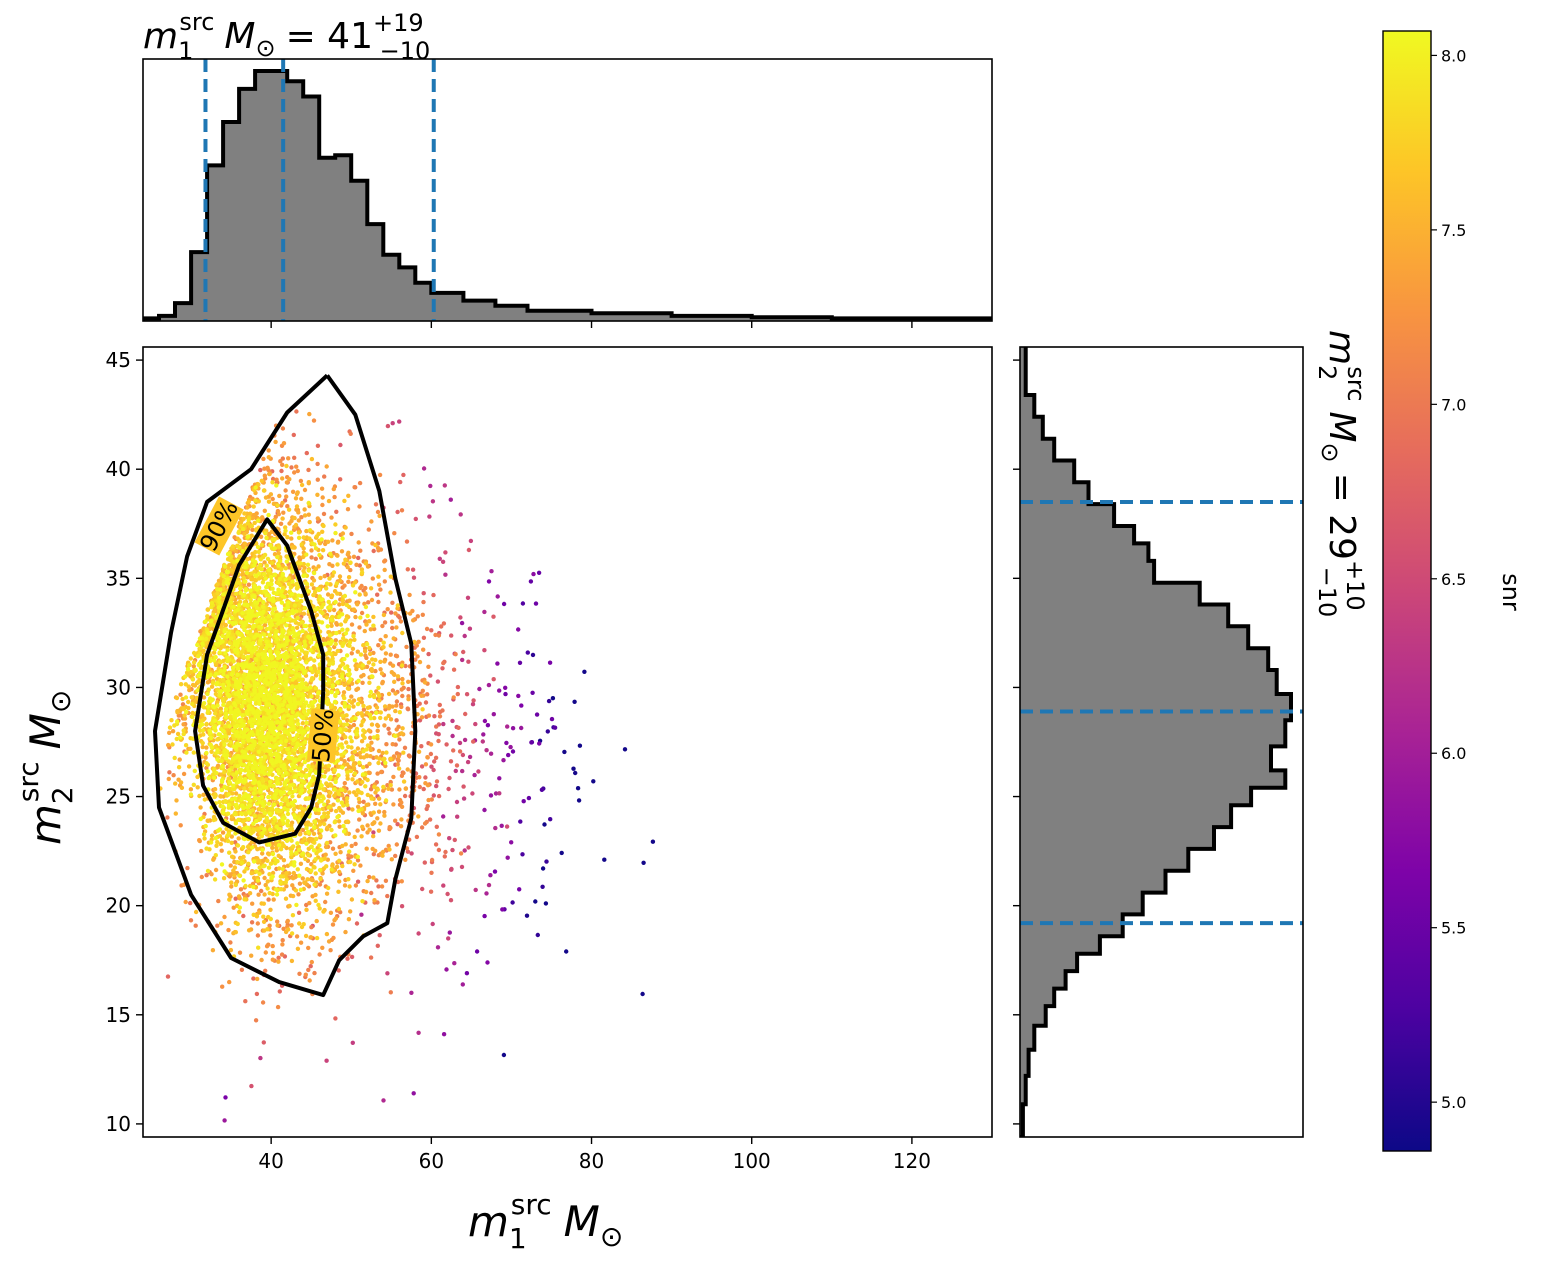 The image size is (1550, 1272). I want to click on m1-histogram-frame, so click(567, 190).